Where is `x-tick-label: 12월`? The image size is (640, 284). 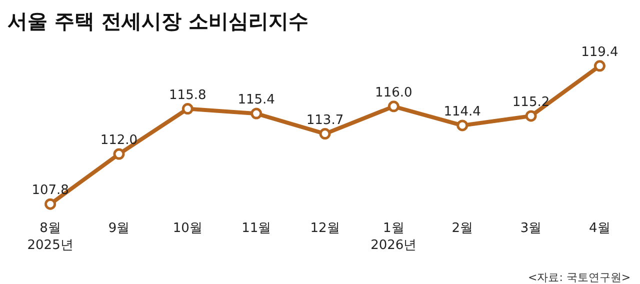 x-tick-label: 12월 is located at coordinates (325, 228).